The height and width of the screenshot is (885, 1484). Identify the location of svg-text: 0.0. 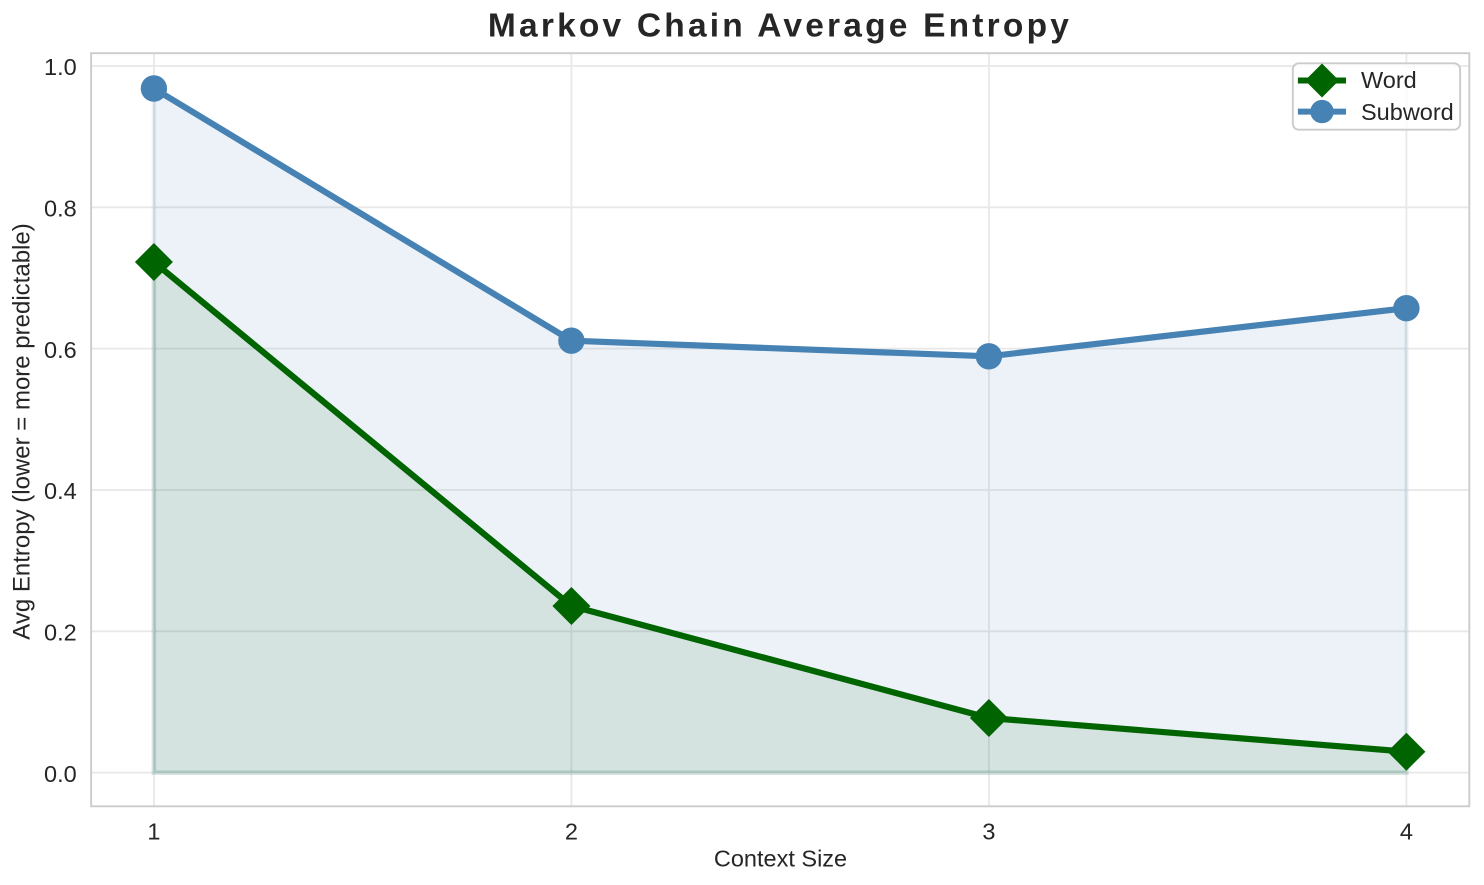
(60, 774).